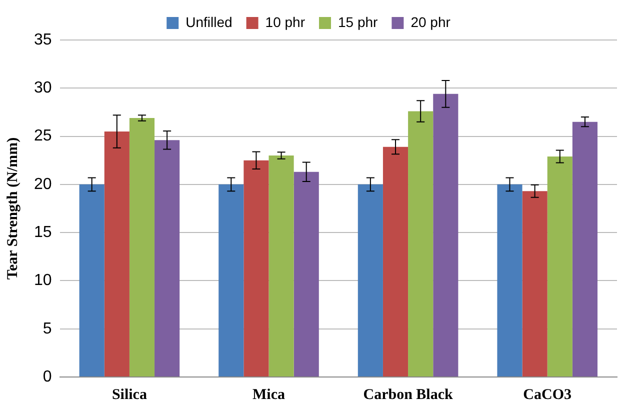 The width and height of the screenshot is (632, 407). I want to click on y-tick-label: 25, so click(43, 136).